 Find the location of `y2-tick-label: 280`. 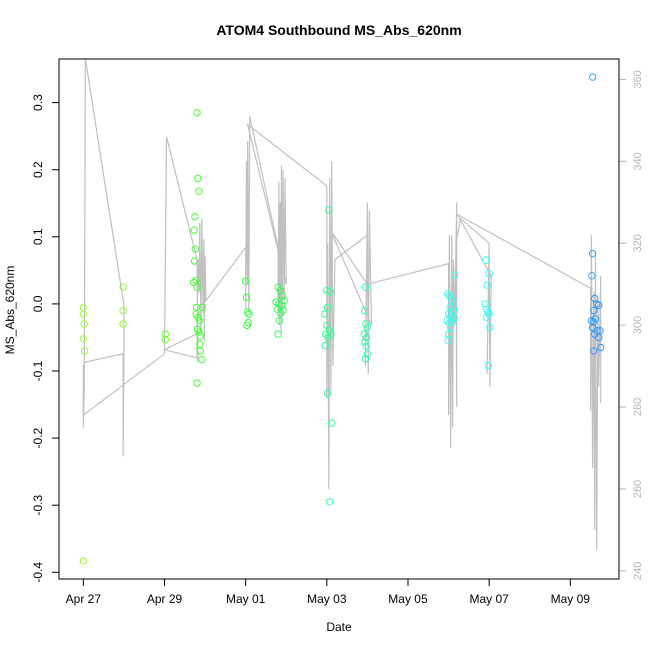

y2-tick-label: 280 is located at coordinates (638, 407).